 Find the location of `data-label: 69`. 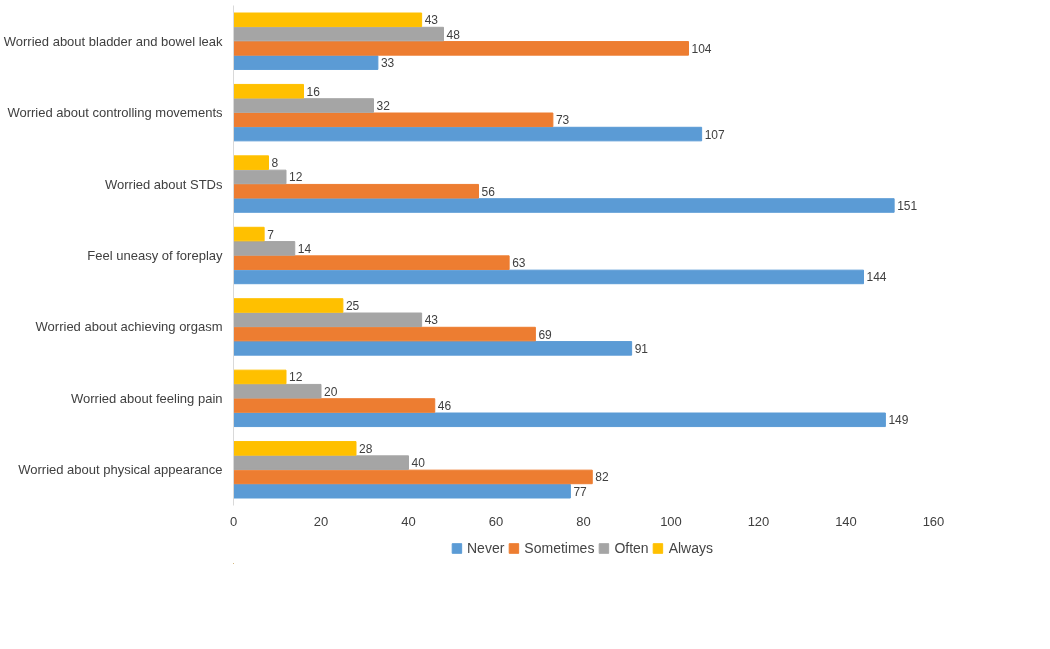

data-label: 69 is located at coordinates (545, 334).